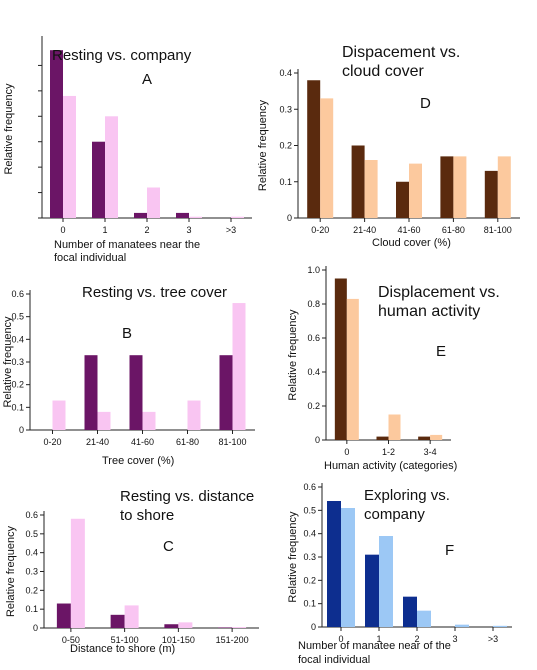 Image resolution: width=537 pixels, height=670 pixels. I want to click on panel-a-y-axis-label: Relative frequency, so click(9, 129).